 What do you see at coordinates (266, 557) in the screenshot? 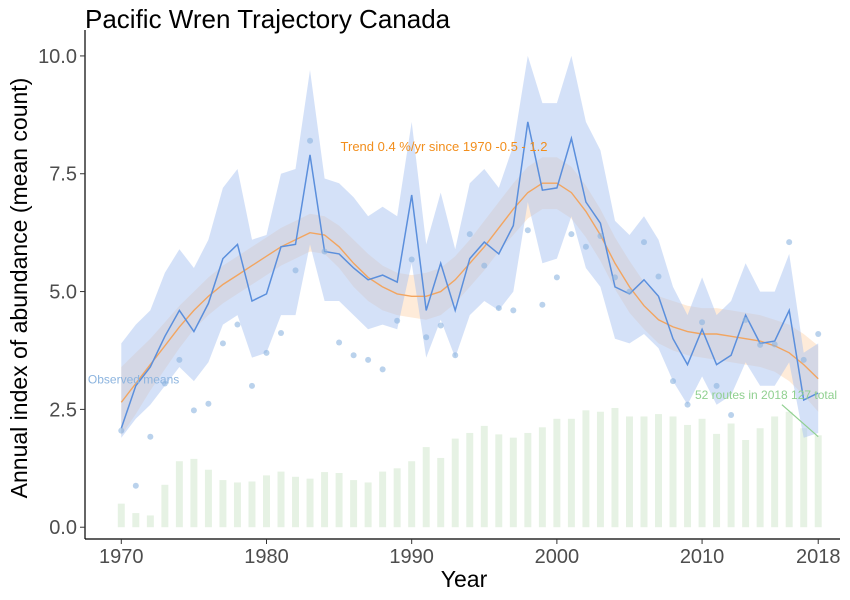
I see `x-tick-label: 1980` at bounding box center [266, 557].